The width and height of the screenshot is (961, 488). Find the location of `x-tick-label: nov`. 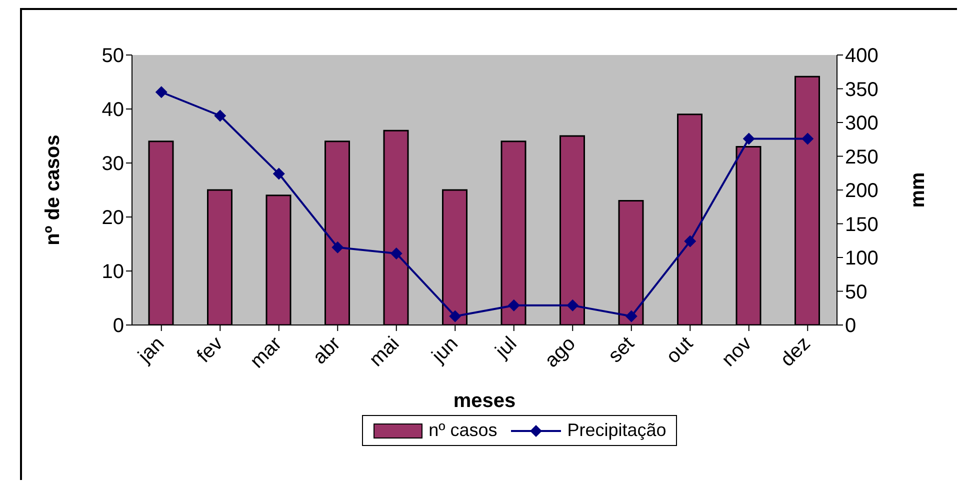

x-tick-label: nov is located at coordinates (737, 352).